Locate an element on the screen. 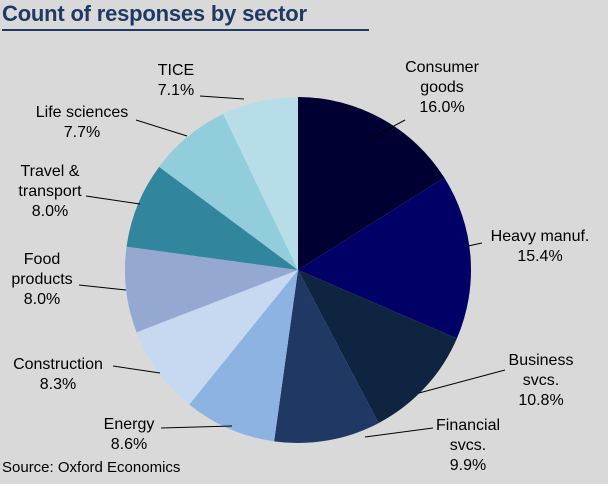 This screenshot has height=484, width=608. slice-label-financial-svcs: Financial svcs. 9.9% is located at coordinates (468, 445).